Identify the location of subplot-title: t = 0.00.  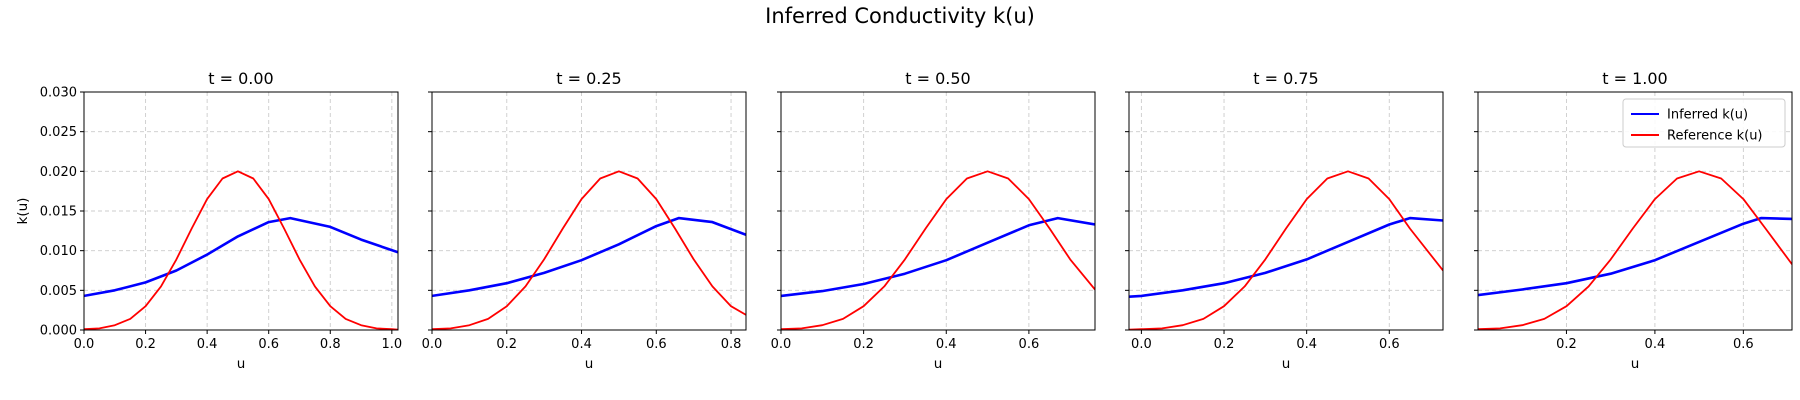
(240, 78).